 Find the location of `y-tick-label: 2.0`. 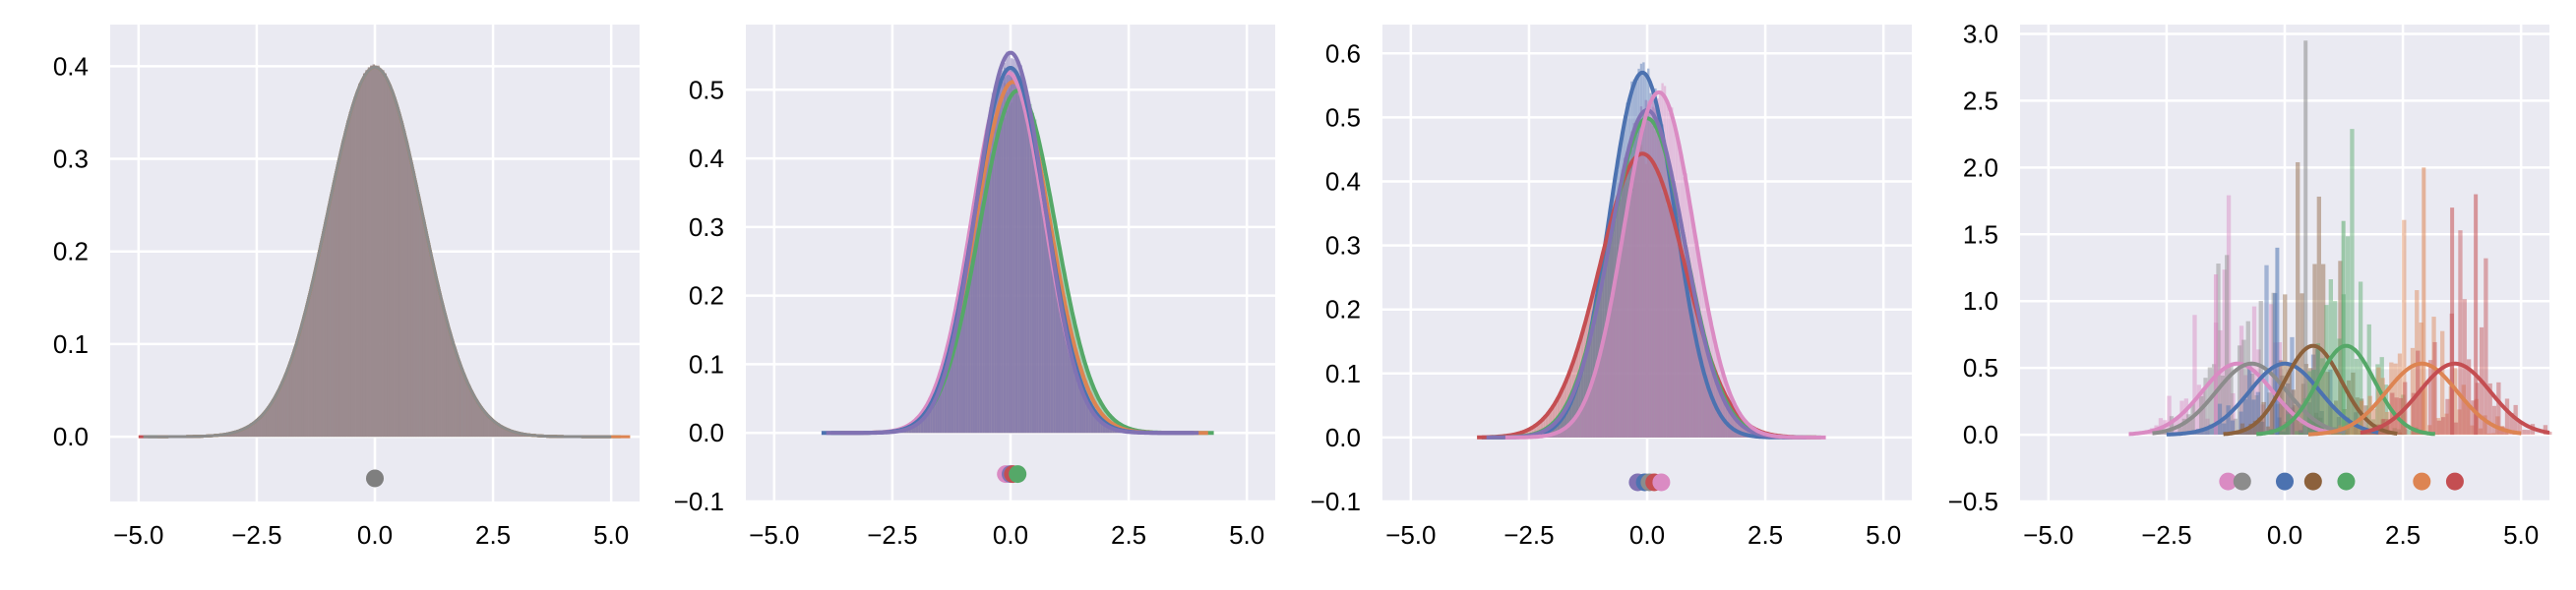

y-tick-label: 2.0 is located at coordinates (1981, 167).